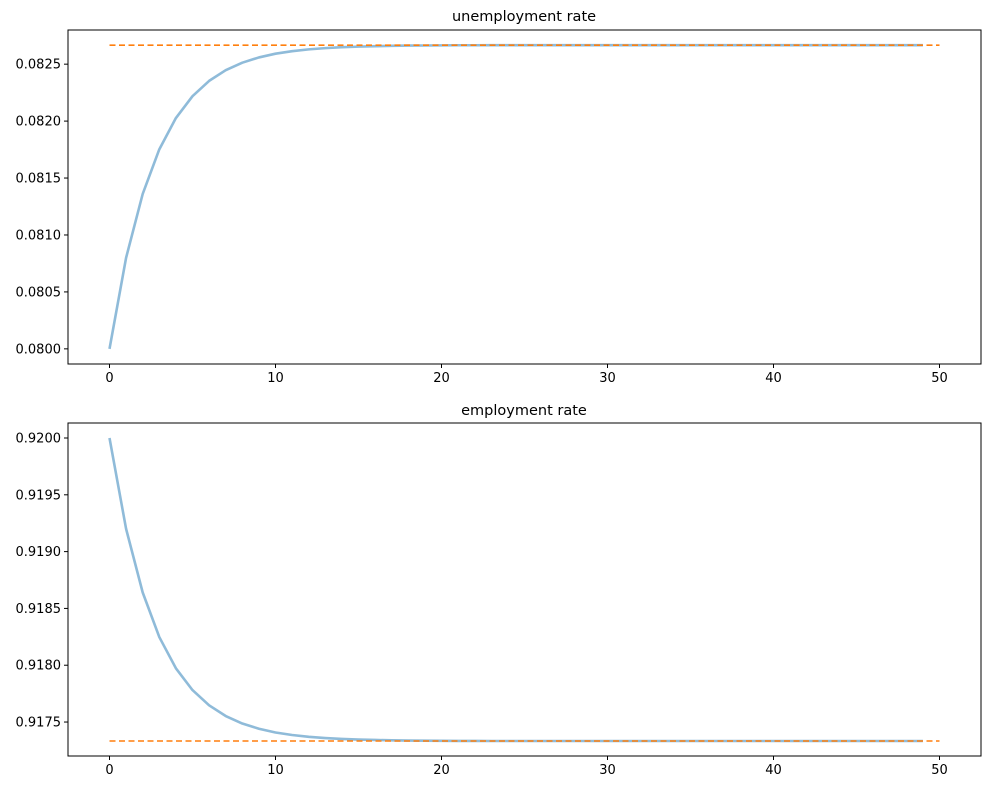 The height and width of the screenshot is (790, 989). I want to click on y-tick-label: 0.9185, so click(39, 609).